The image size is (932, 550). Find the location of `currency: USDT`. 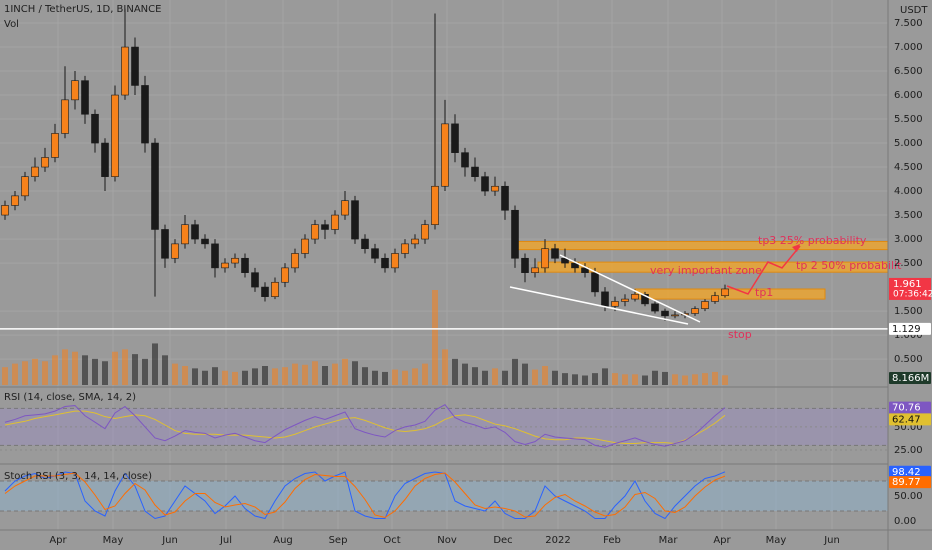

currency: USDT is located at coordinates (914, 10).